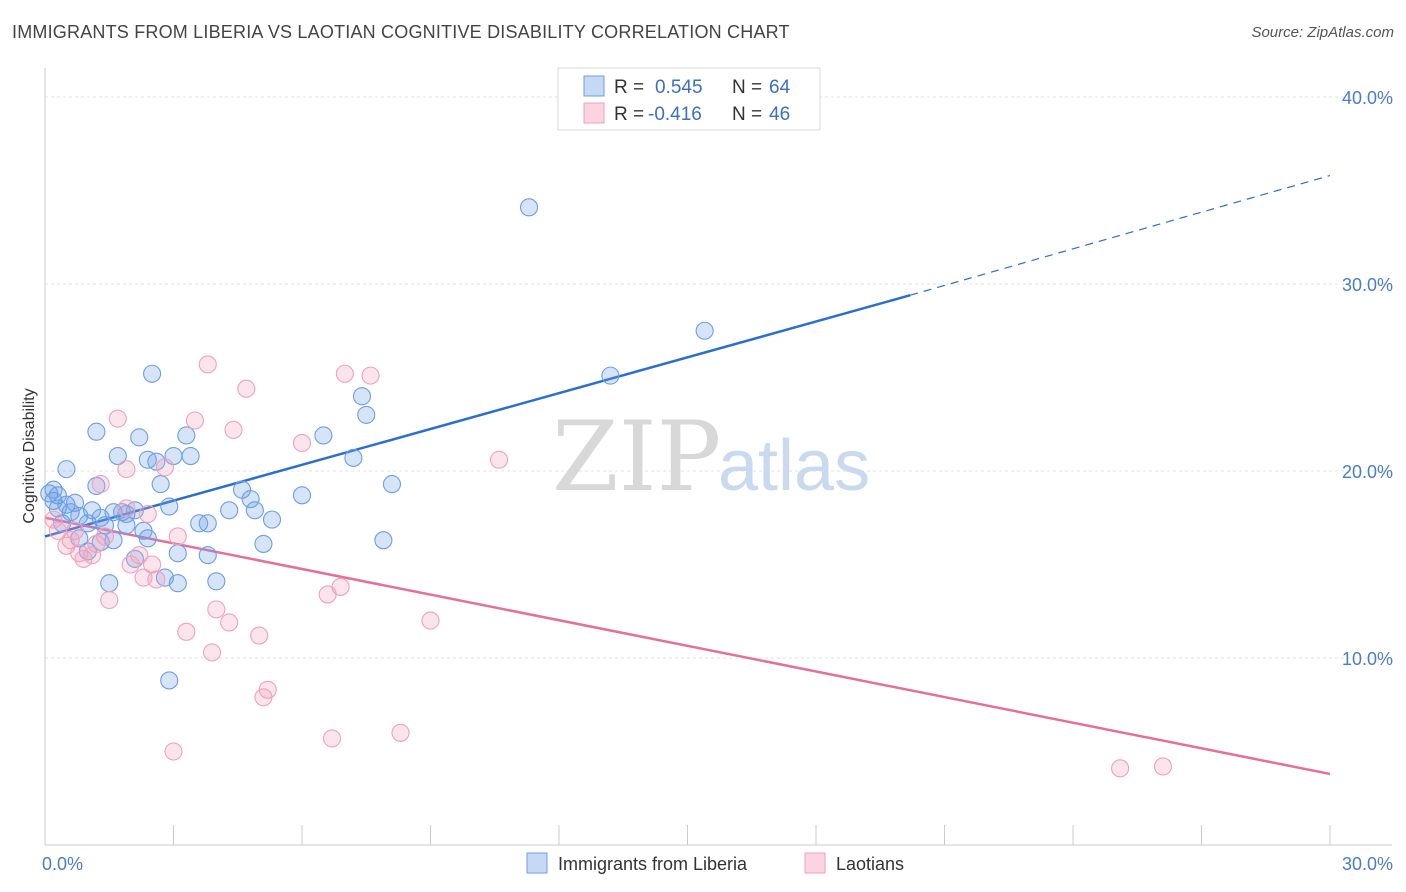  What do you see at coordinates (1367, 864) in the screenshot?
I see `x-tick-label: 30.0%` at bounding box center [1367, 864].